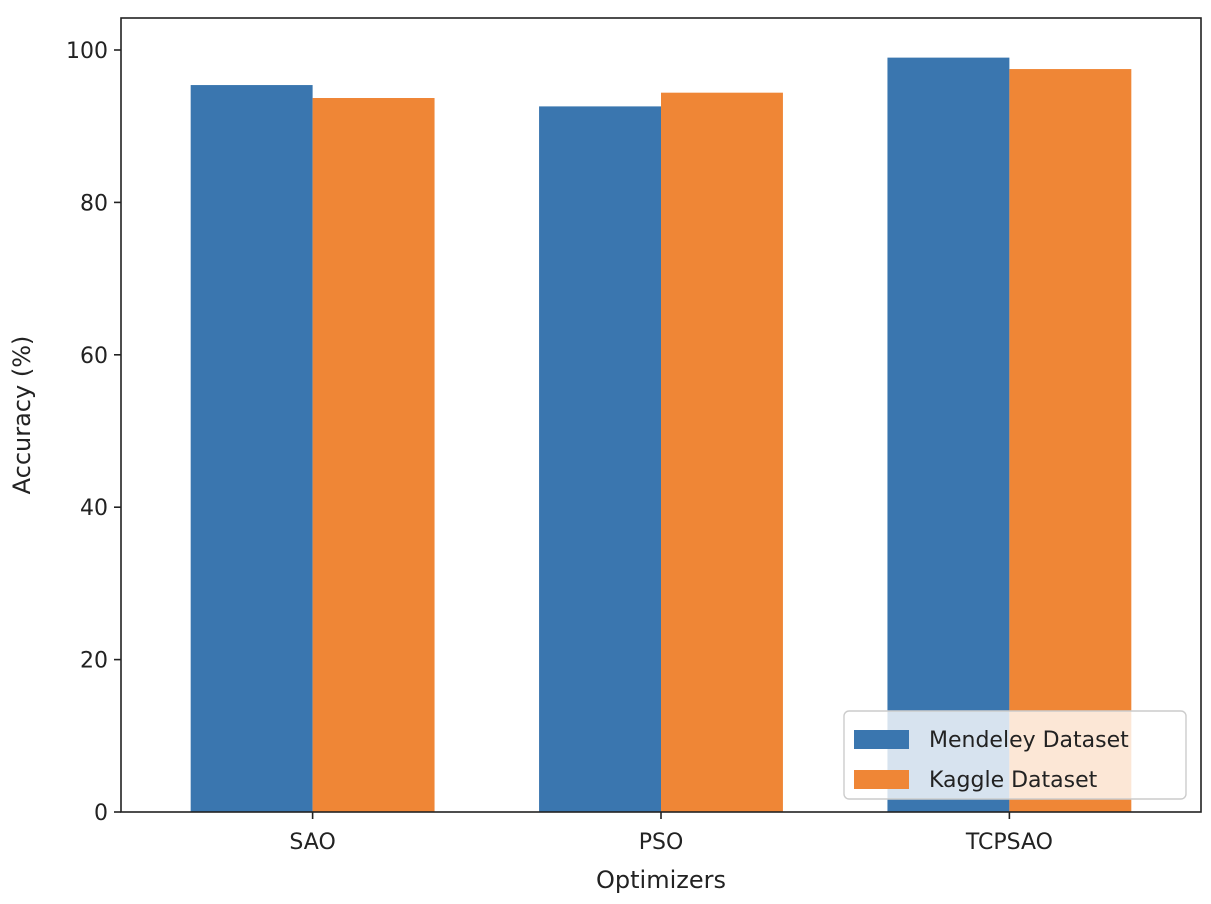 The width and height of the screenshot is (1211, 904). I want to click on y-tick-label: 40, so click(94, 508).